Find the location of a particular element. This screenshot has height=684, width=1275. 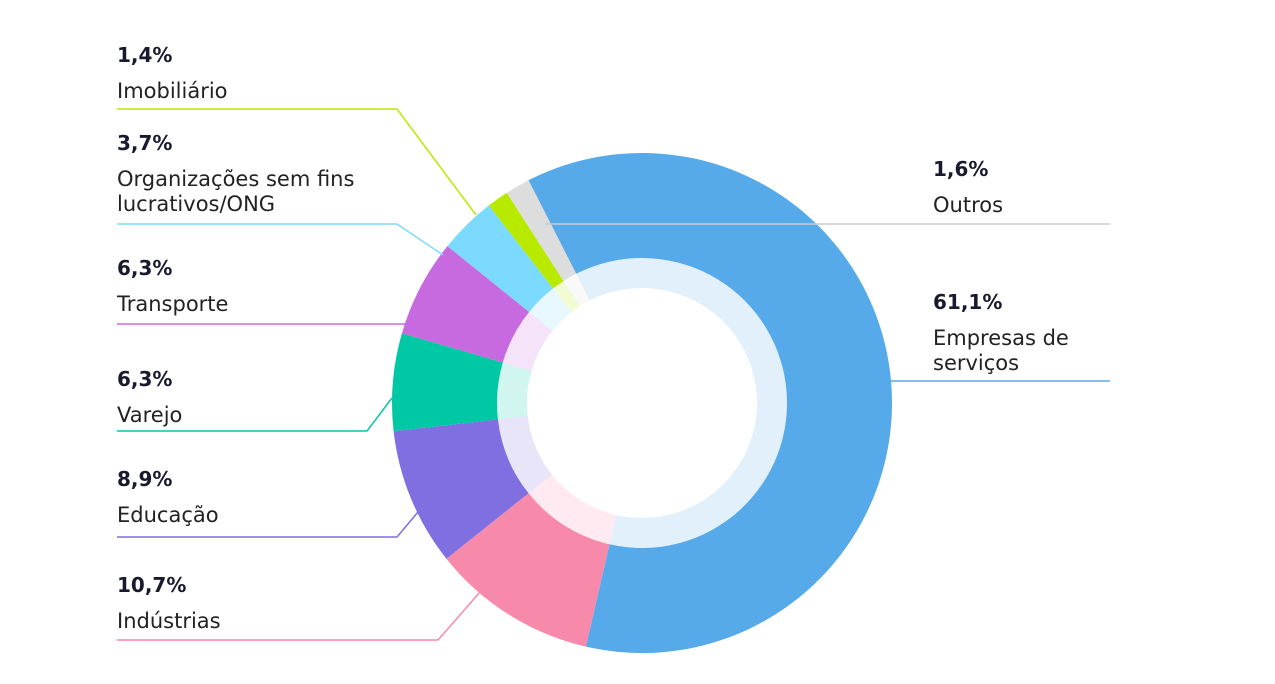

category-label: Organizações sem fins lucrativos/ONG is located at coordinates (236, 191).